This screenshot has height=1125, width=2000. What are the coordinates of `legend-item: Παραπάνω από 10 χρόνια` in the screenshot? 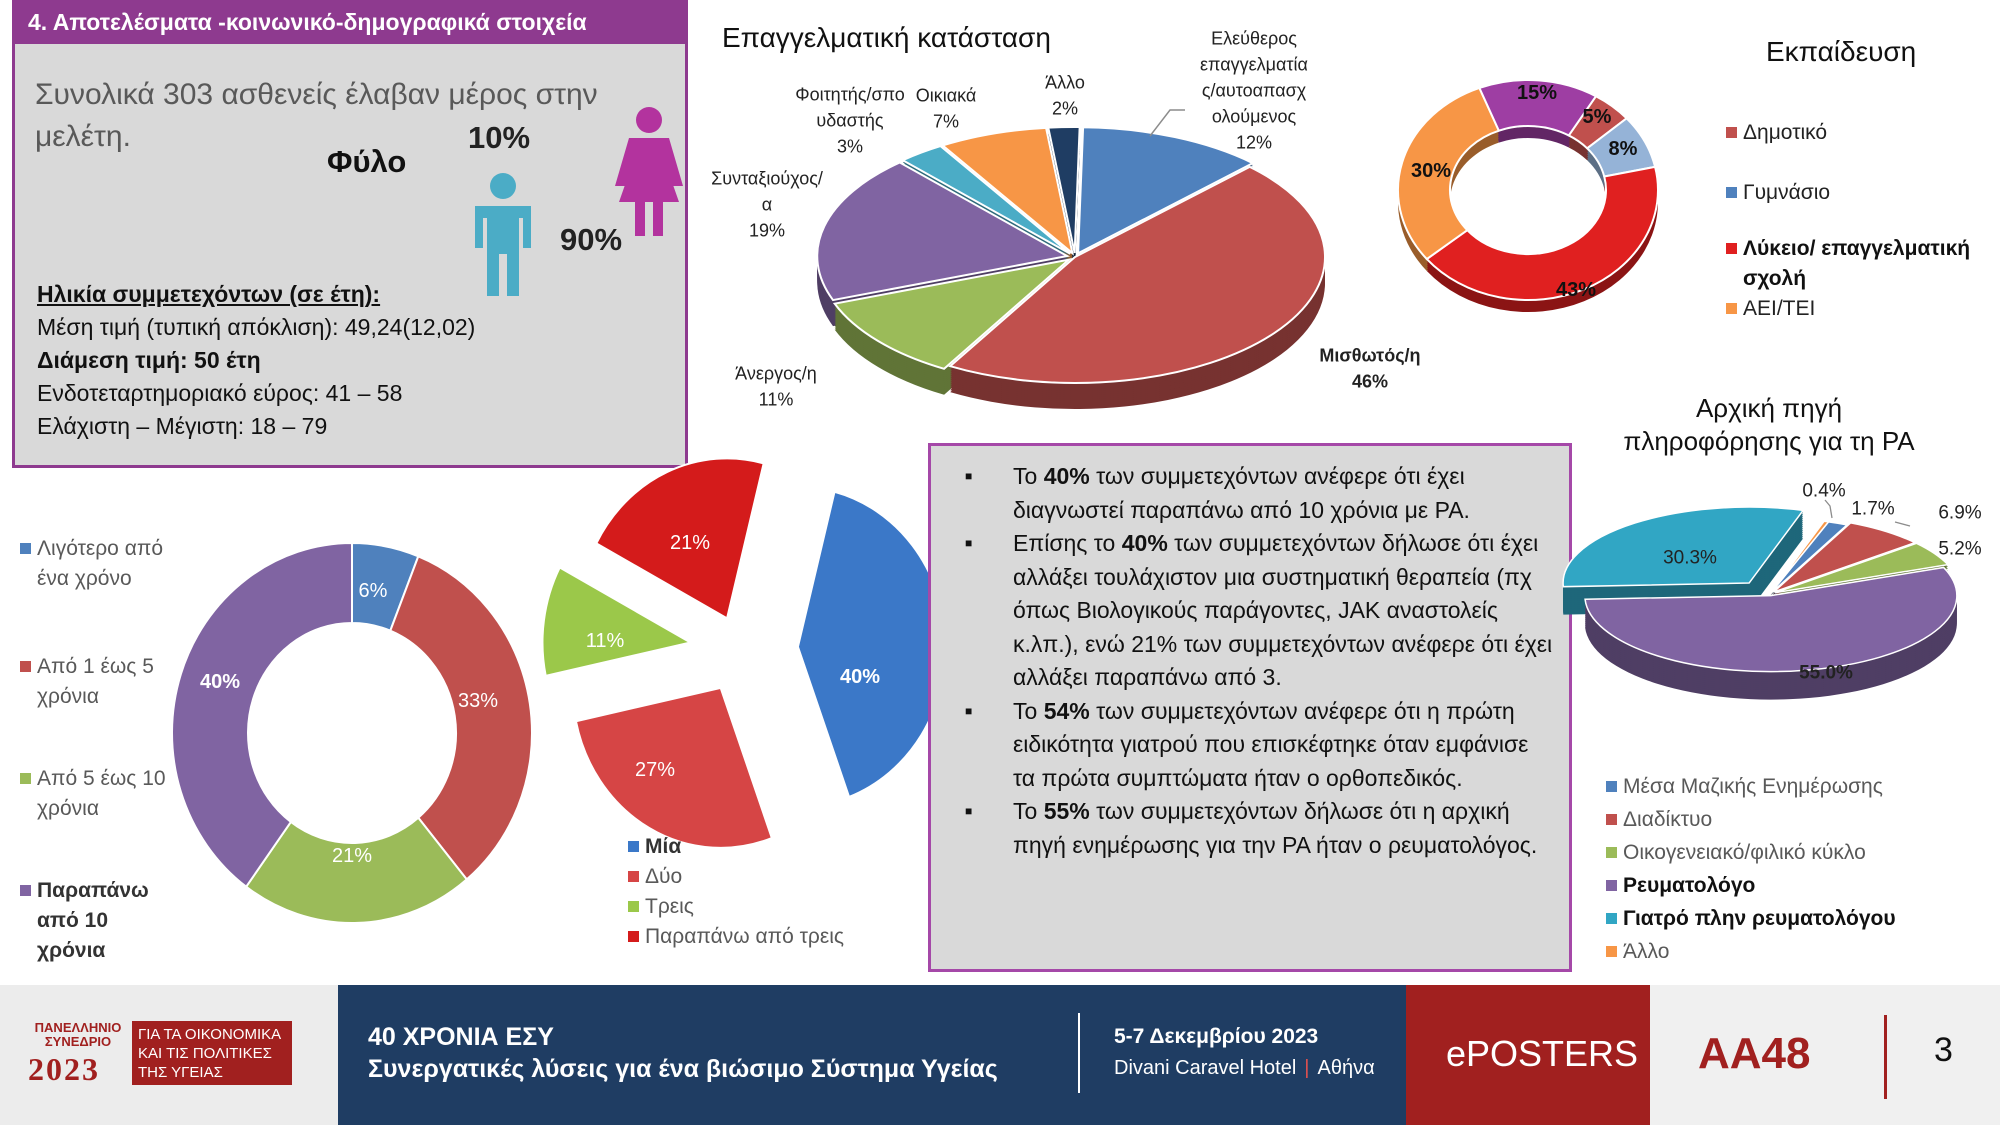 It's located at (100, 921).